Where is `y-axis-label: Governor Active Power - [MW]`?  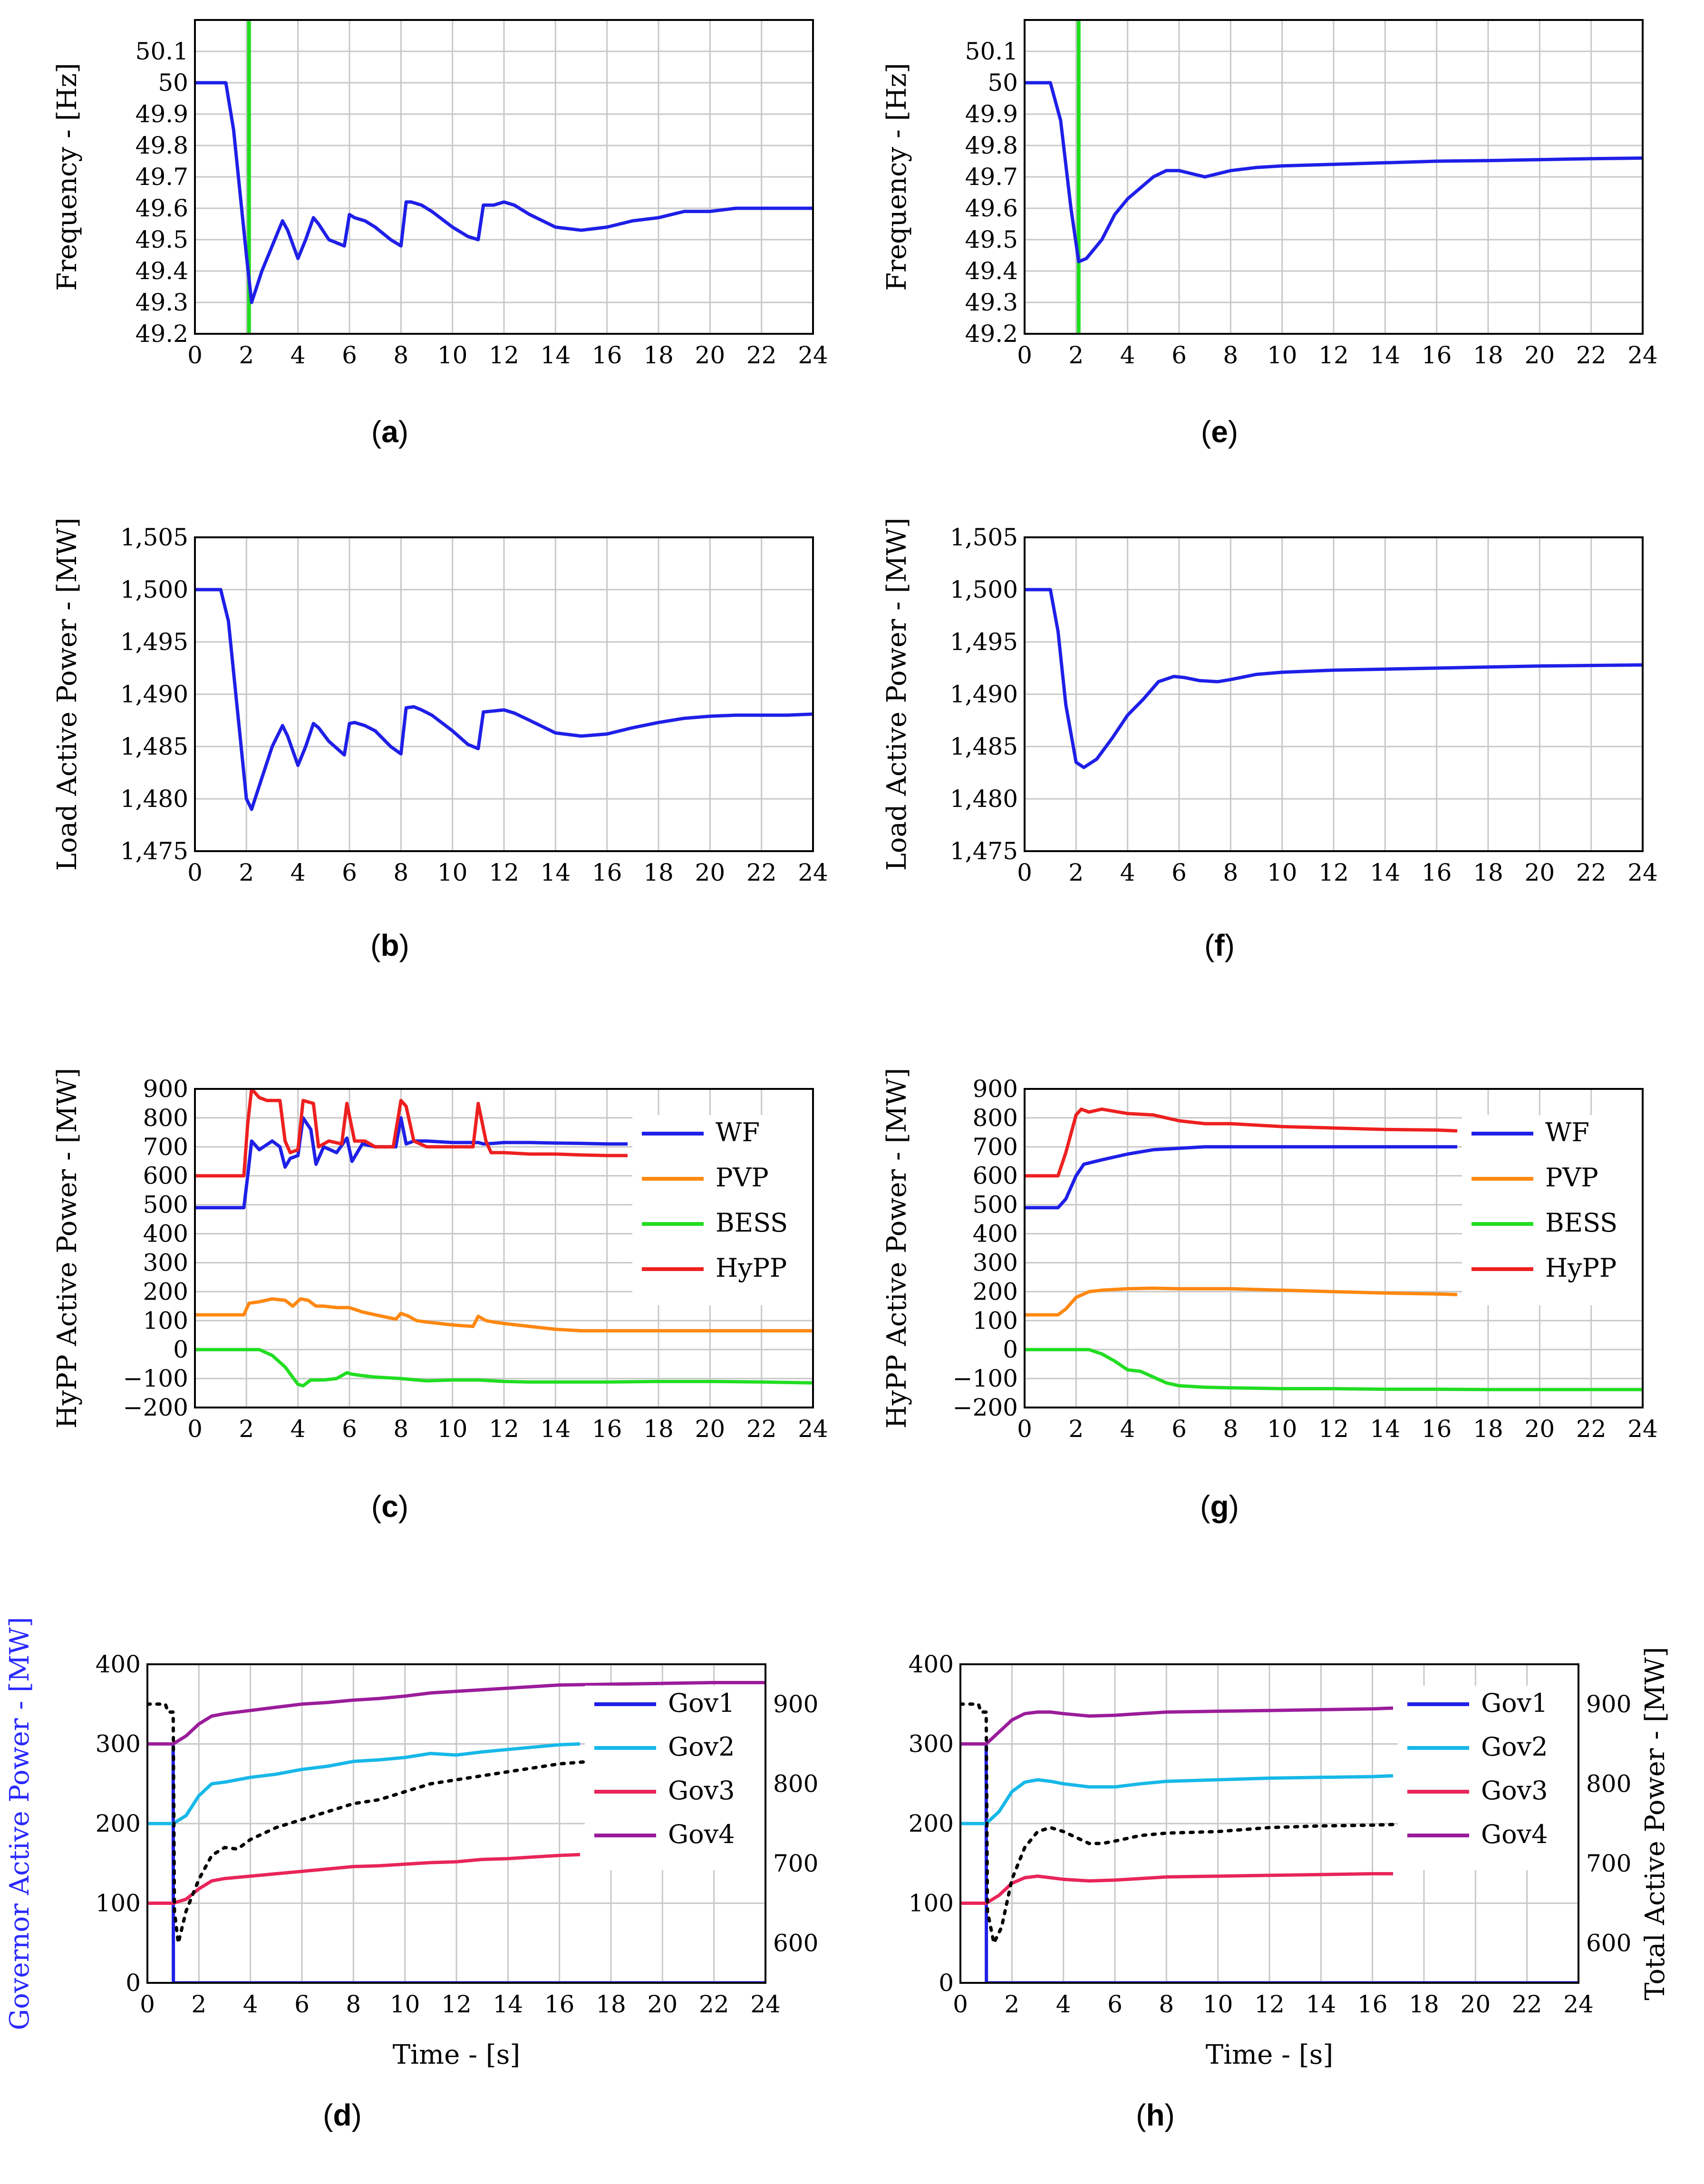 y-axis-label: Governor Active Power - [MW] is located at coordinates (19, 1824).